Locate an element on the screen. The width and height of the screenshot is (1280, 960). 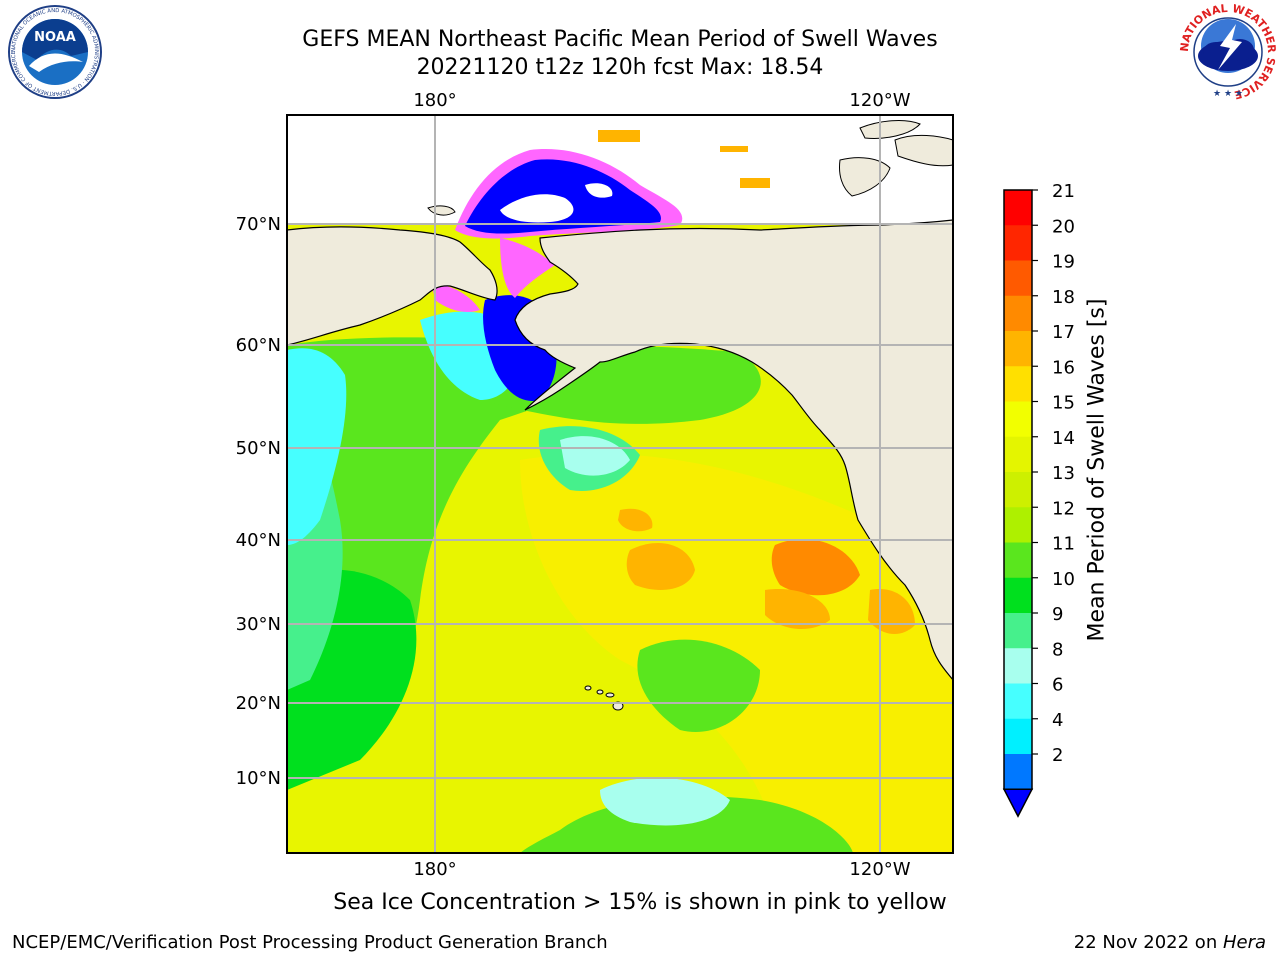
colorbar-frame is located at coordinates (1018, 489).